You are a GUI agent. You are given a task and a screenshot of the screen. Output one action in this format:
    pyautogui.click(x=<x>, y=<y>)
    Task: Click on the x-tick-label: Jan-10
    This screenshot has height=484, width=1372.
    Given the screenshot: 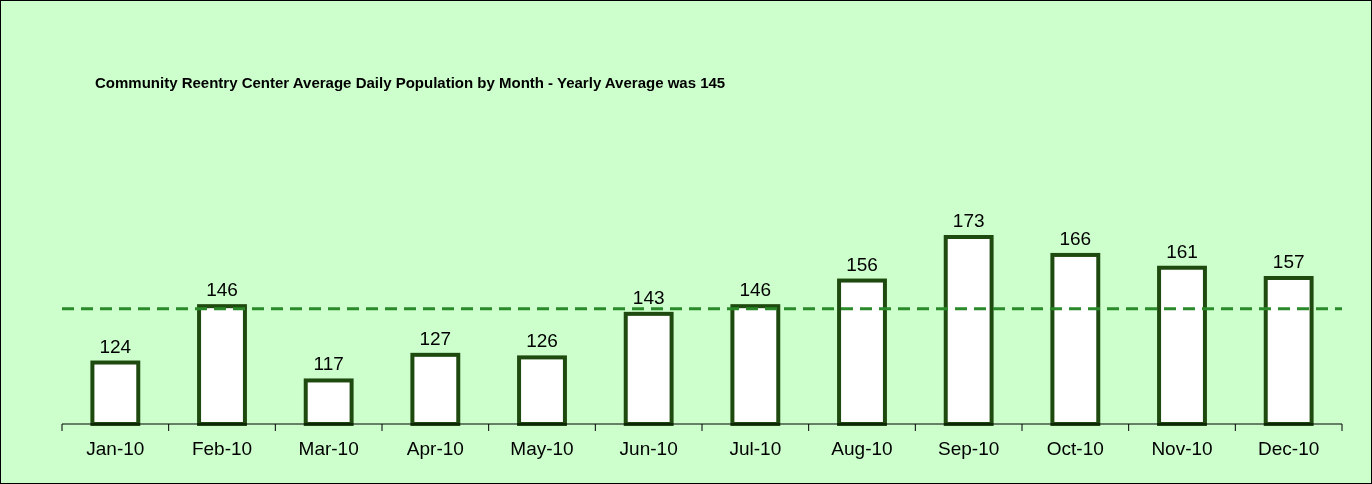 What is the action you would take?
    pyautogui.click(x=115, y=448)
    